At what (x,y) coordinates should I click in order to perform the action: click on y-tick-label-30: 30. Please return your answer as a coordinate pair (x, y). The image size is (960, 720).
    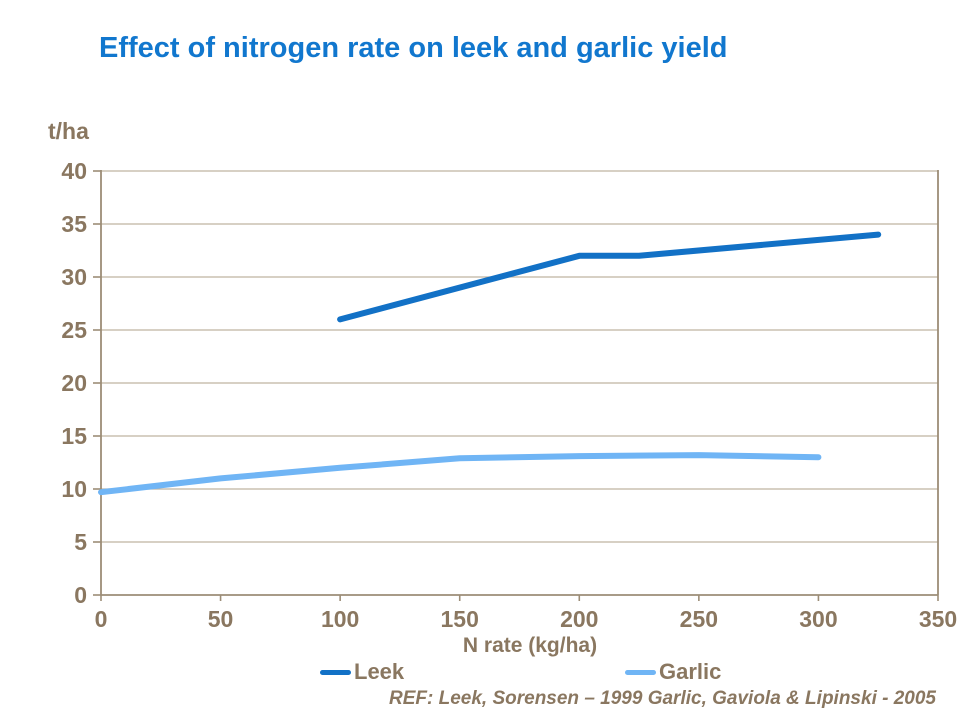
    Looking at the image, I should click on (74, 277).